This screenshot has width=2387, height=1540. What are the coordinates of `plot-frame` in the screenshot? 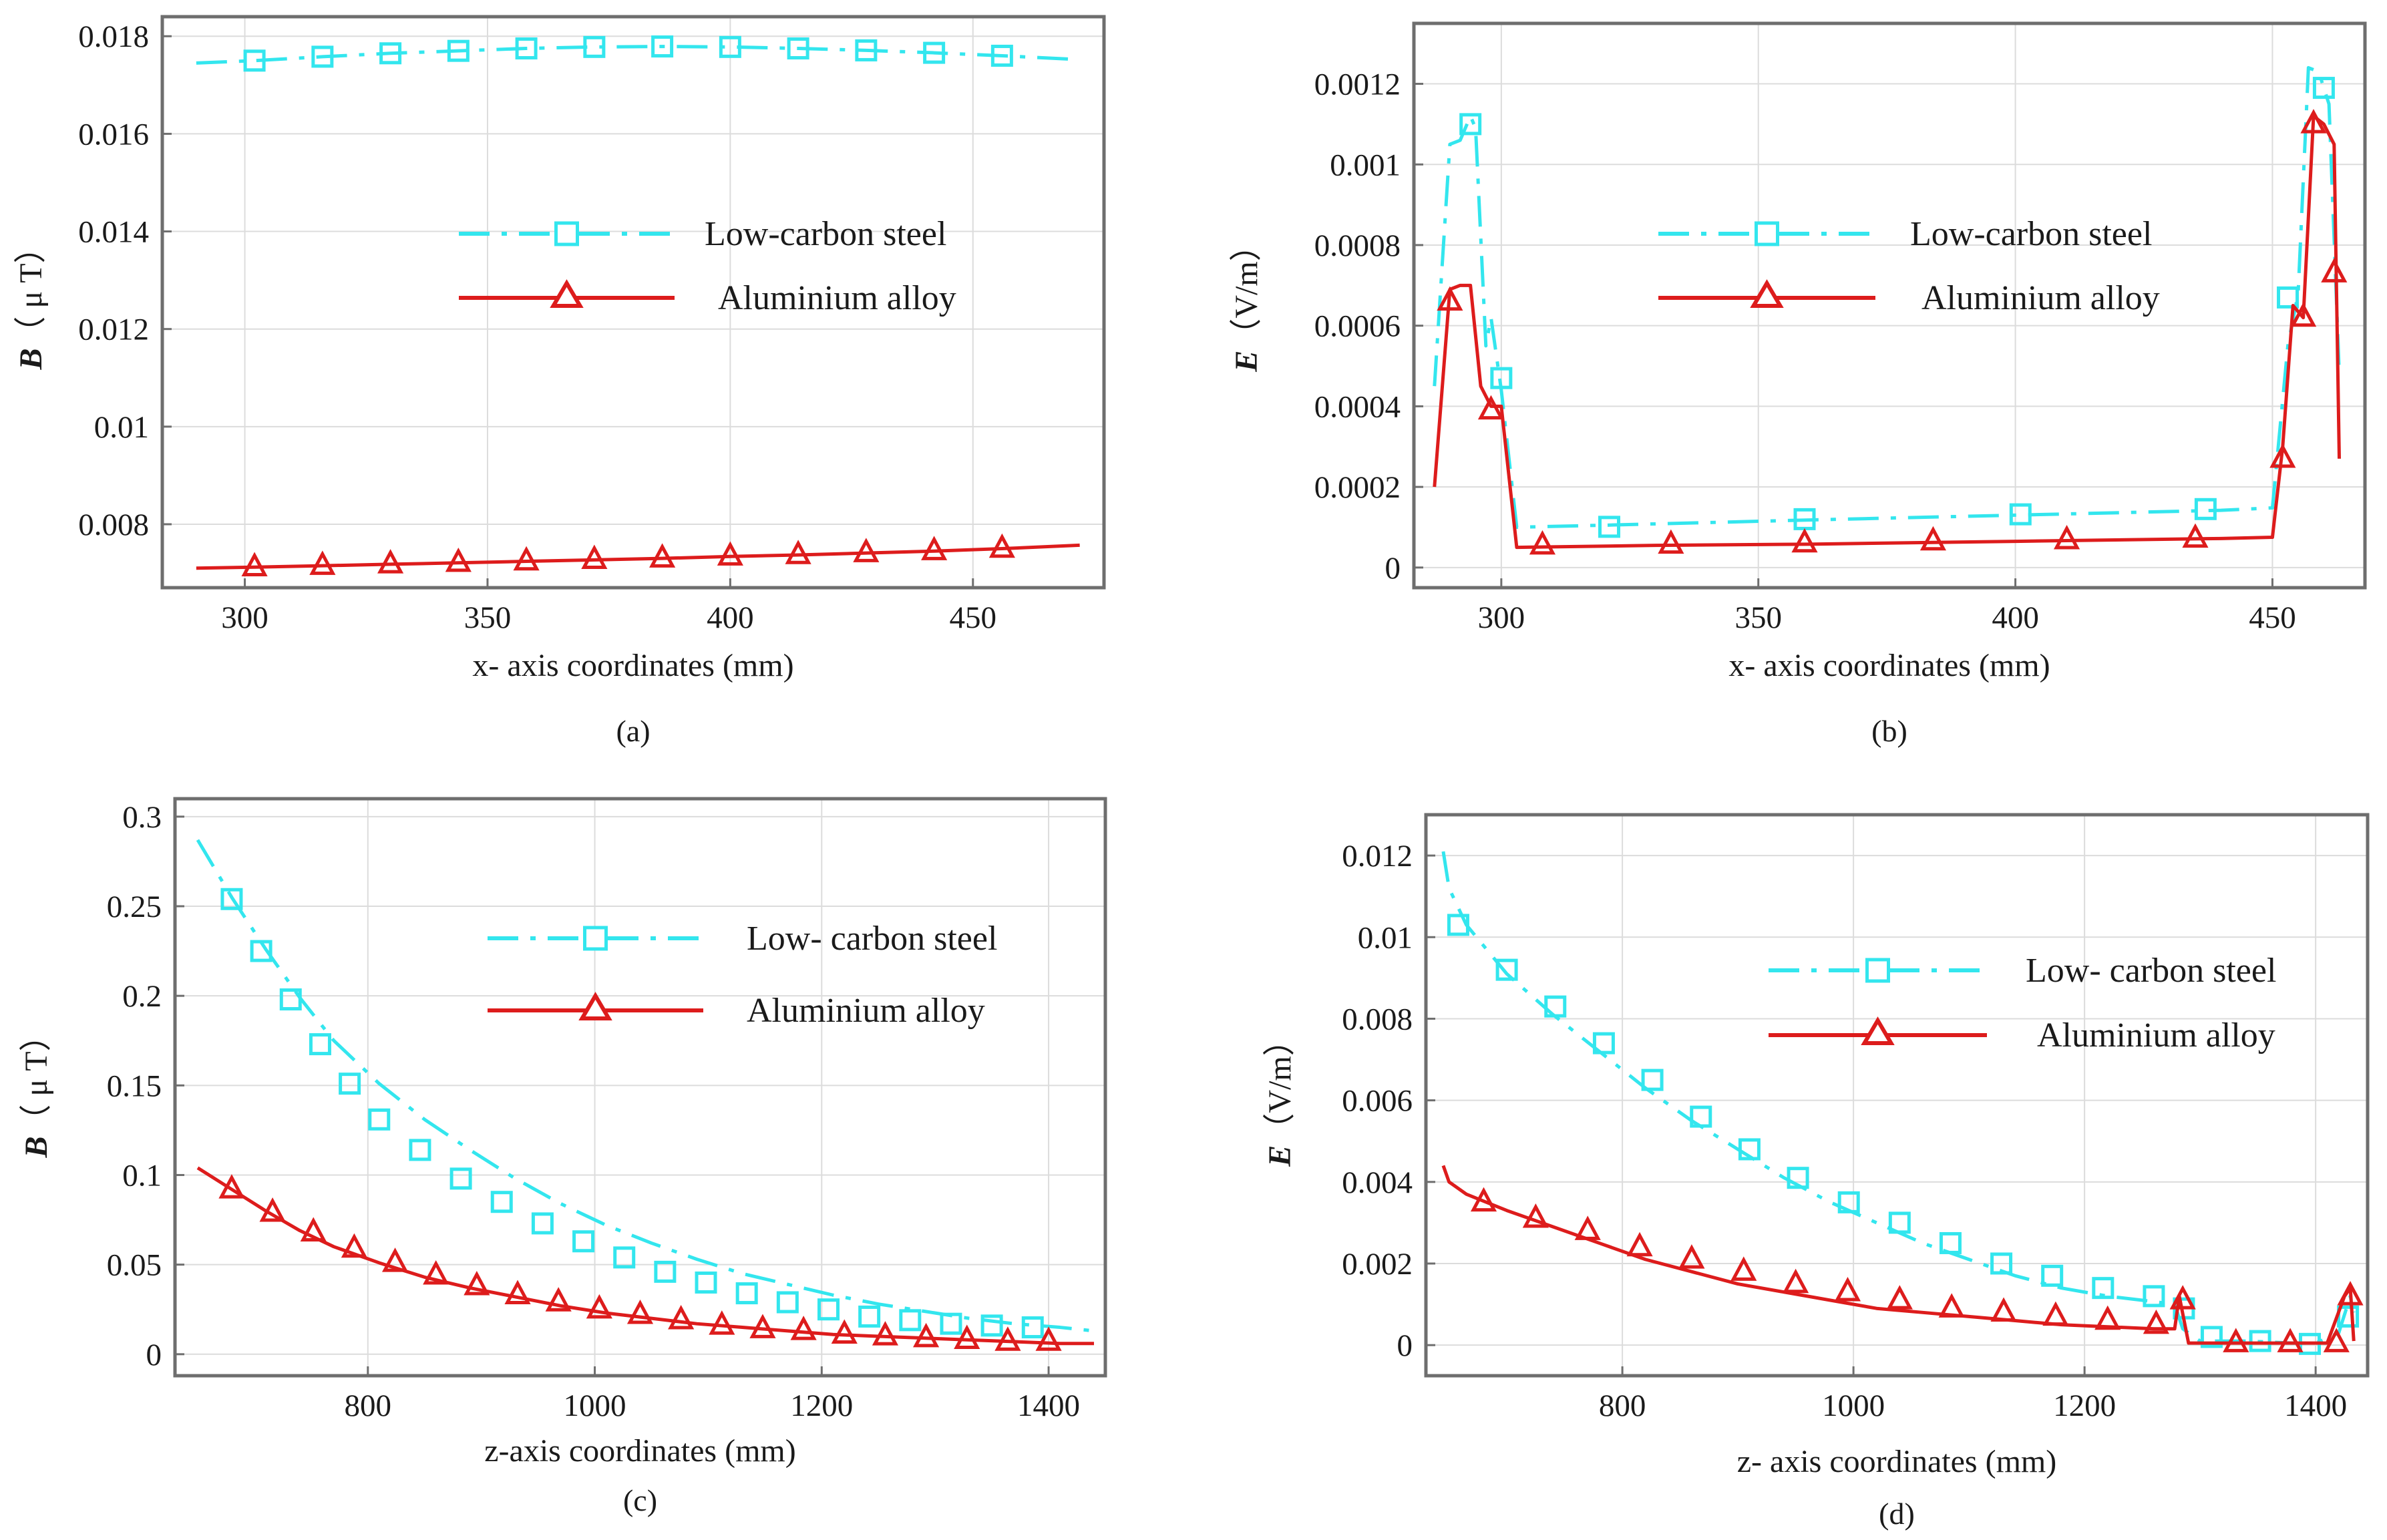 It's located at (1890, 305).